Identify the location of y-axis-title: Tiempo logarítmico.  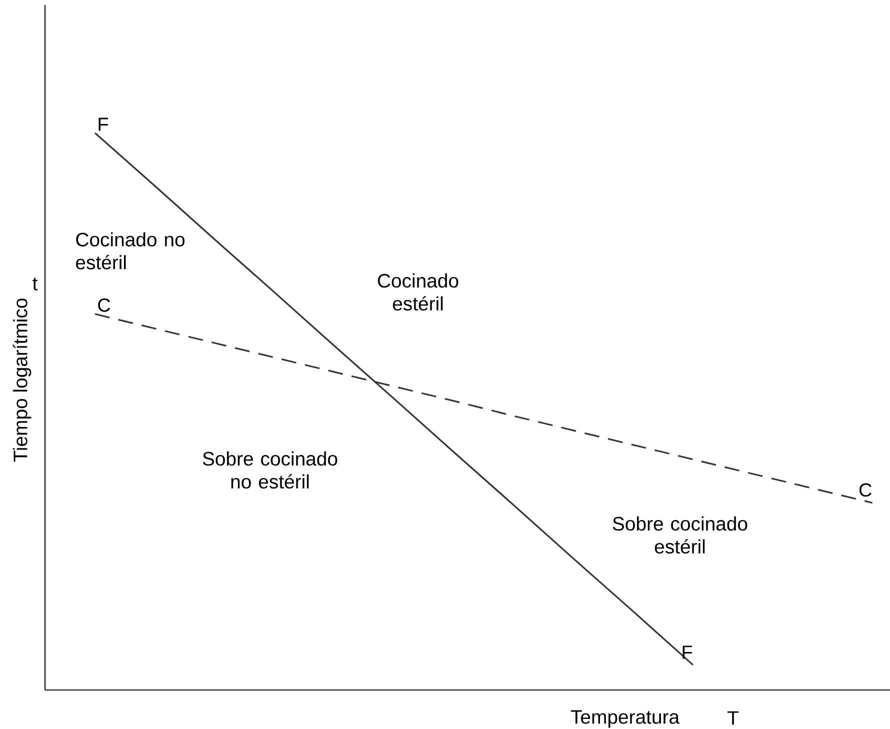
(22, 380).